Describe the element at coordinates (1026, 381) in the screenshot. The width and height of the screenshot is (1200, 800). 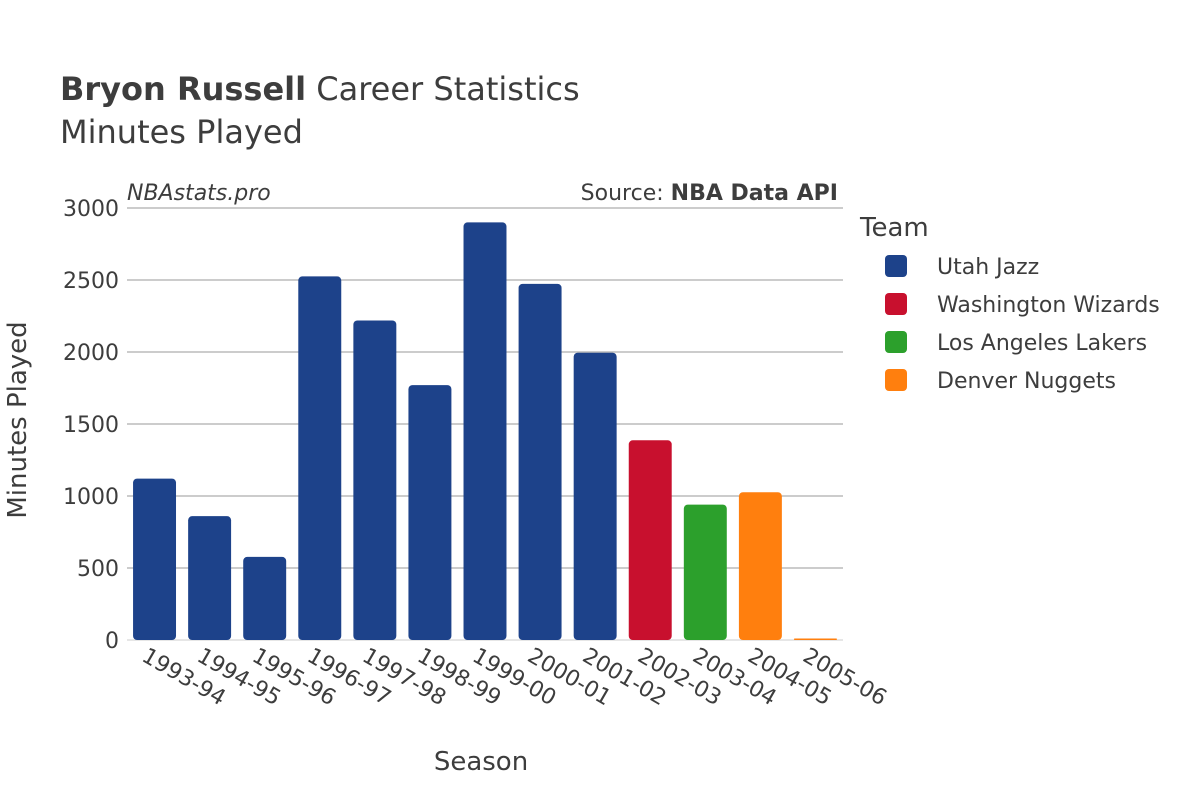
I see `legend-item-label: Denver Nuggets` at that location.